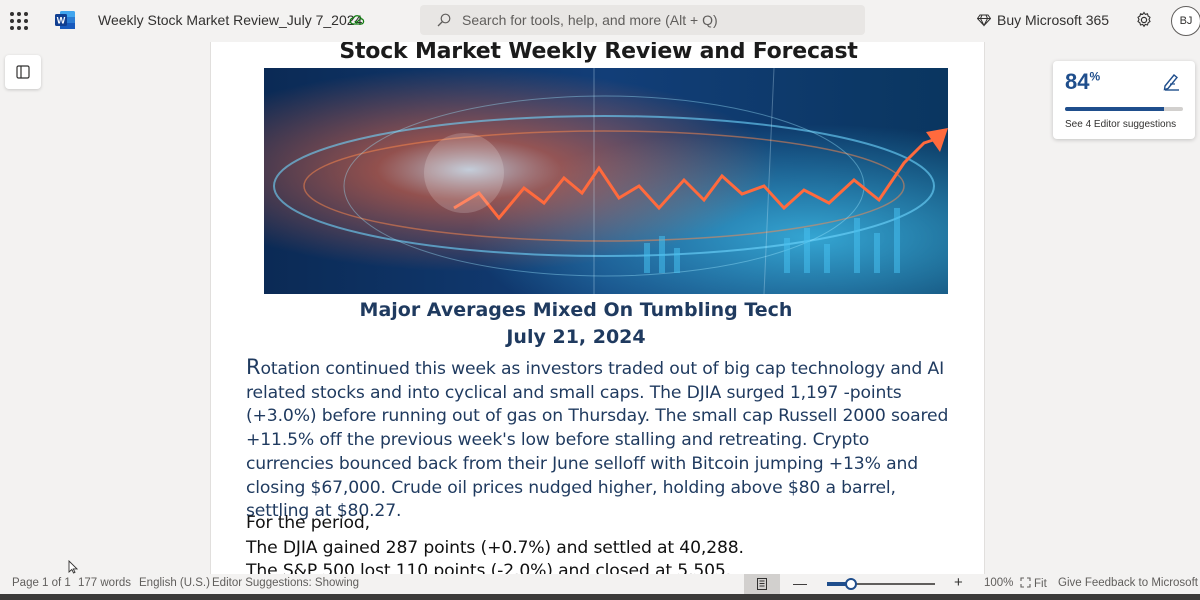  I want to click on document-date: July 21, 2024, so click(576, 337).